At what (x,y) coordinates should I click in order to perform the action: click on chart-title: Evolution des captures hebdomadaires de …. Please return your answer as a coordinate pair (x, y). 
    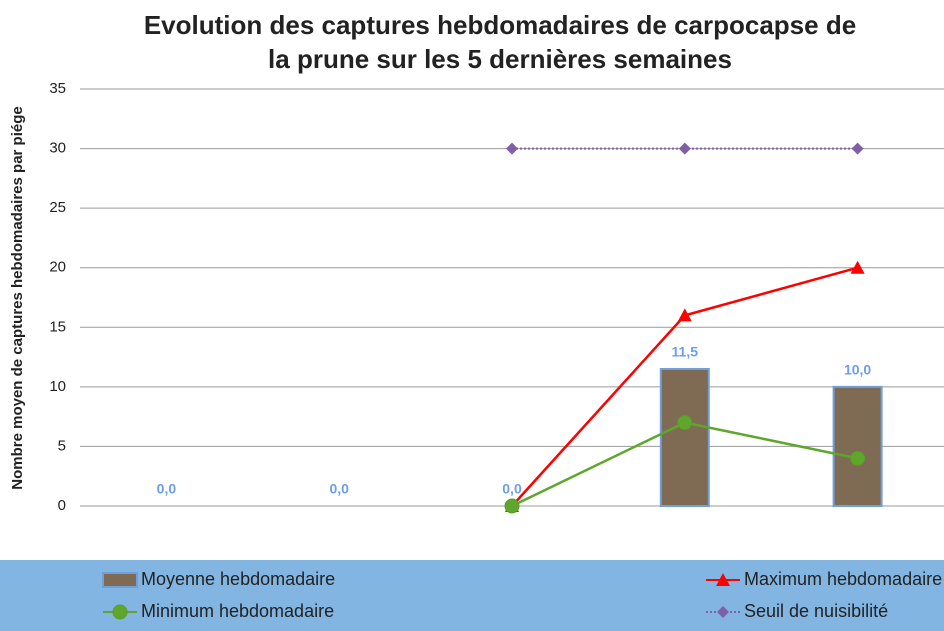
    Looking at the image, I should click on (500, 42).